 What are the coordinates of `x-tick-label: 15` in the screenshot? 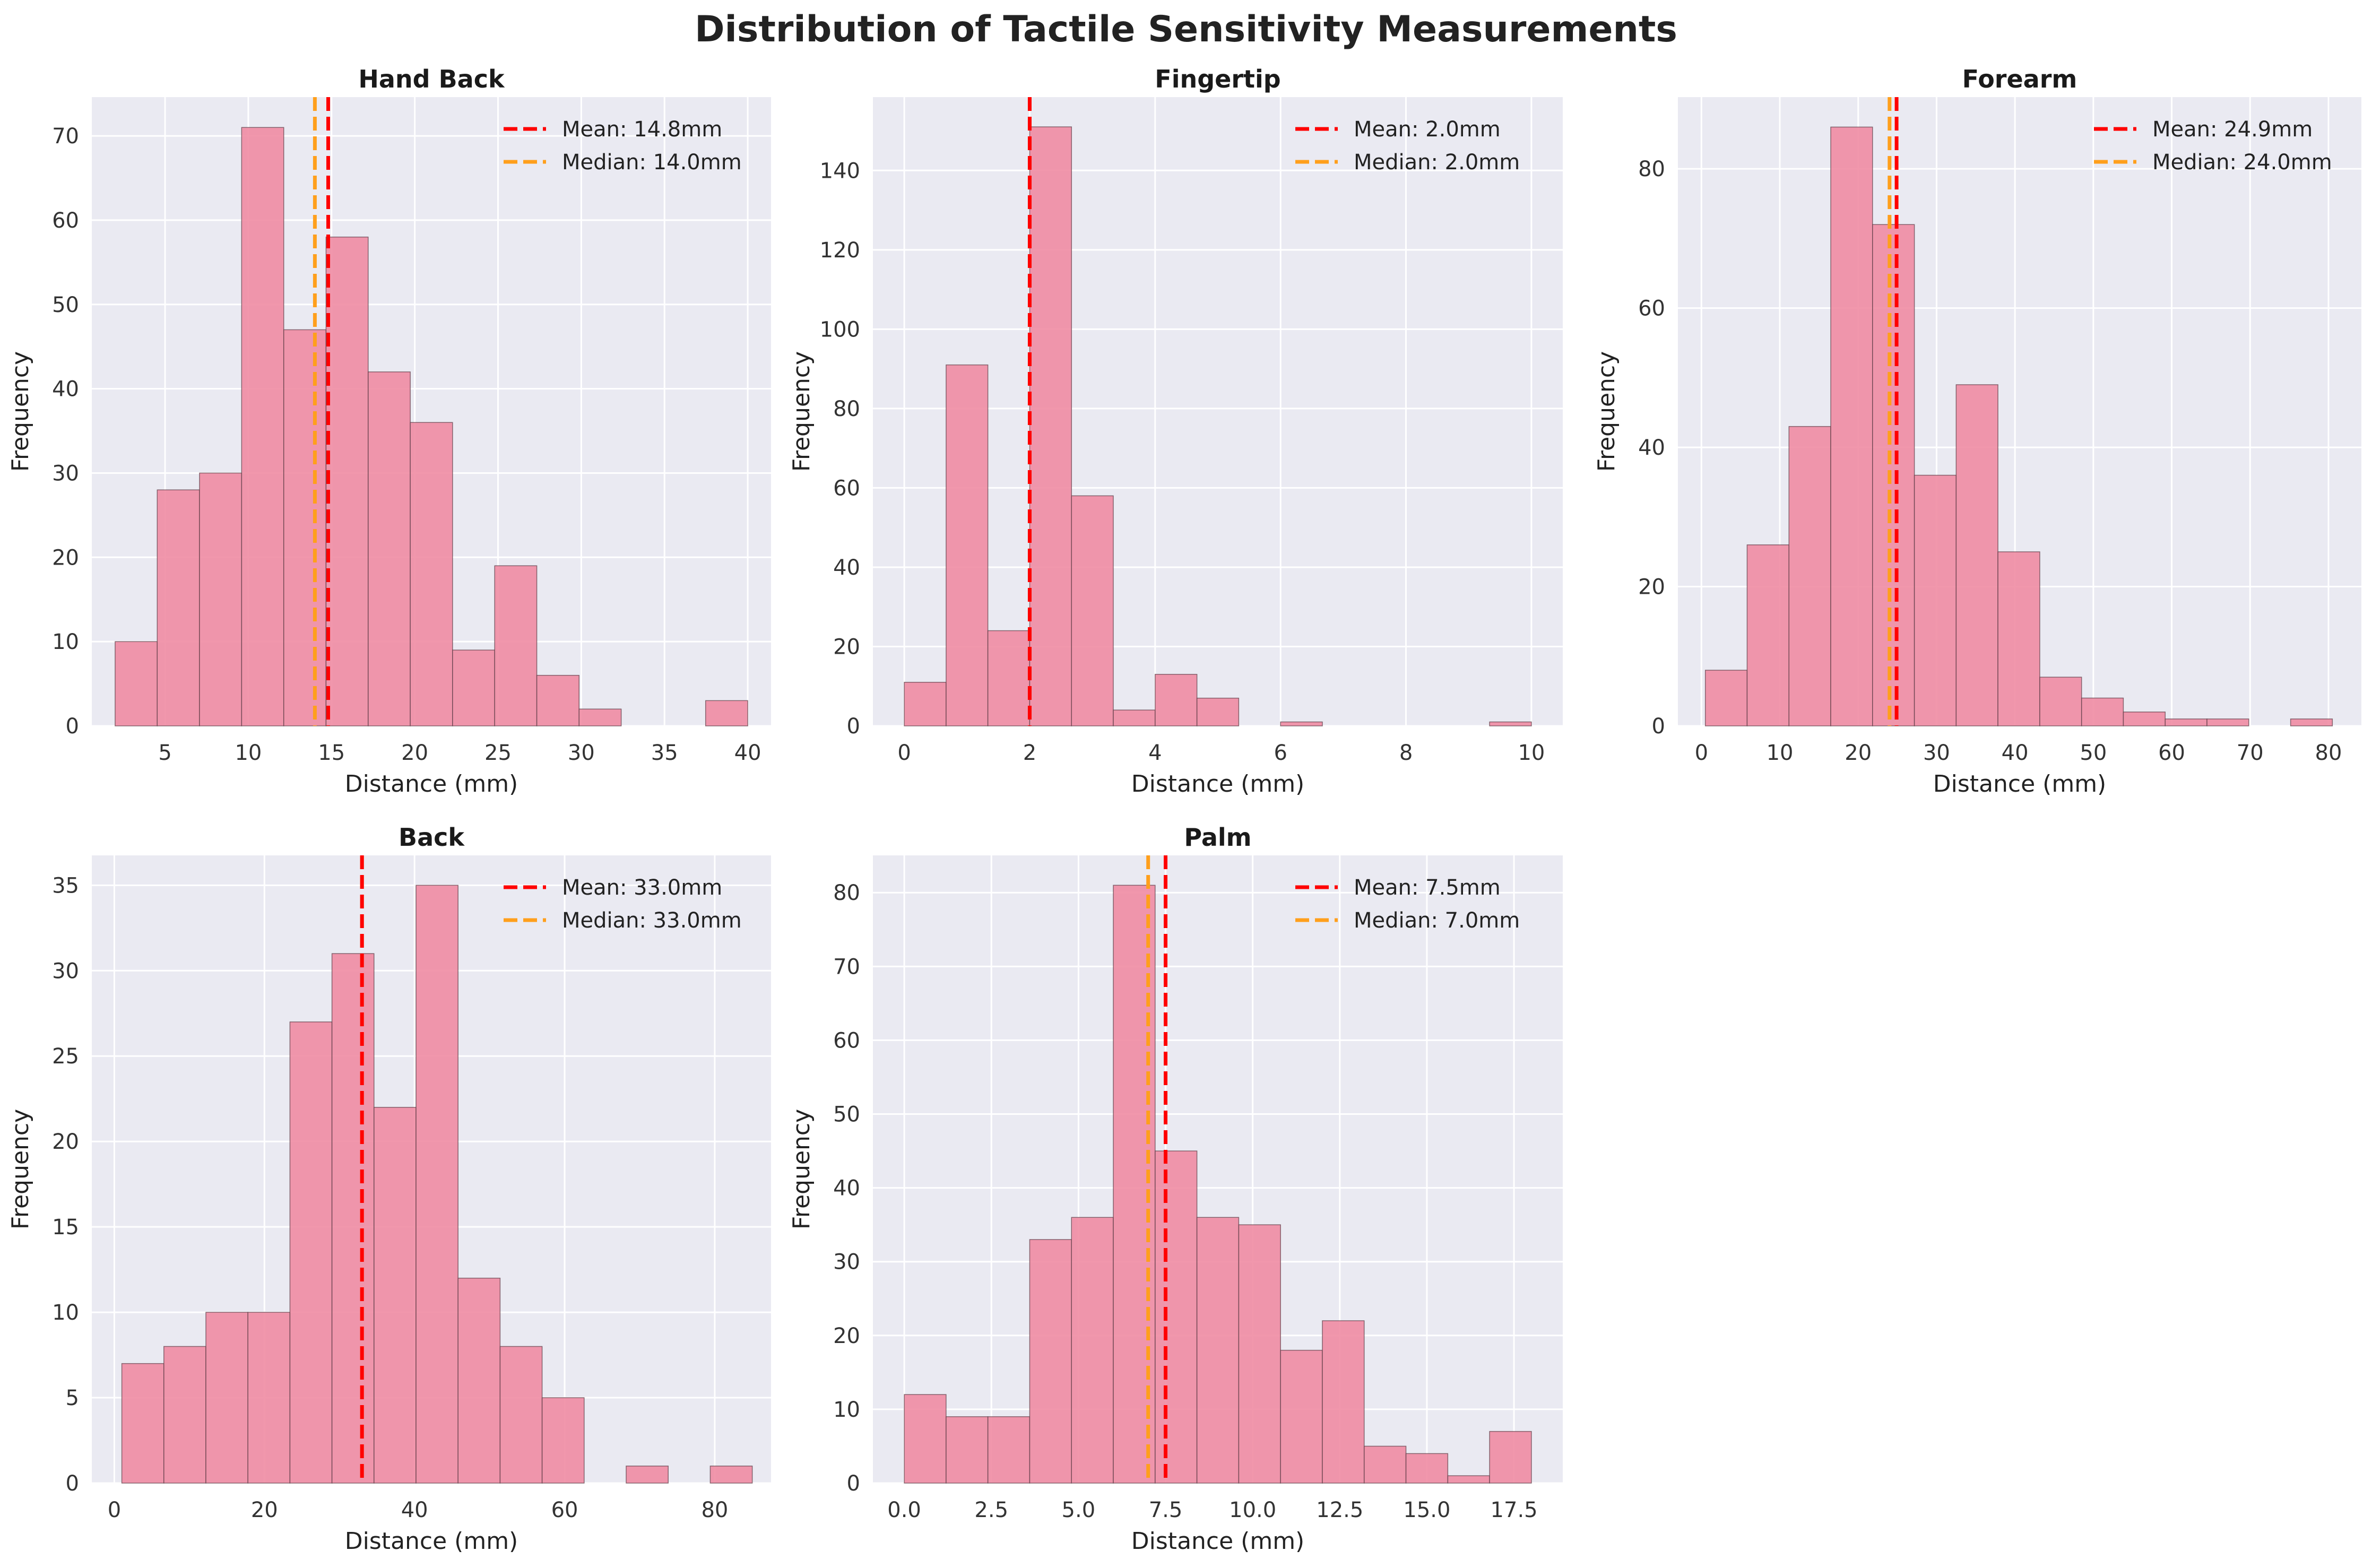 It's located at (332, 753).